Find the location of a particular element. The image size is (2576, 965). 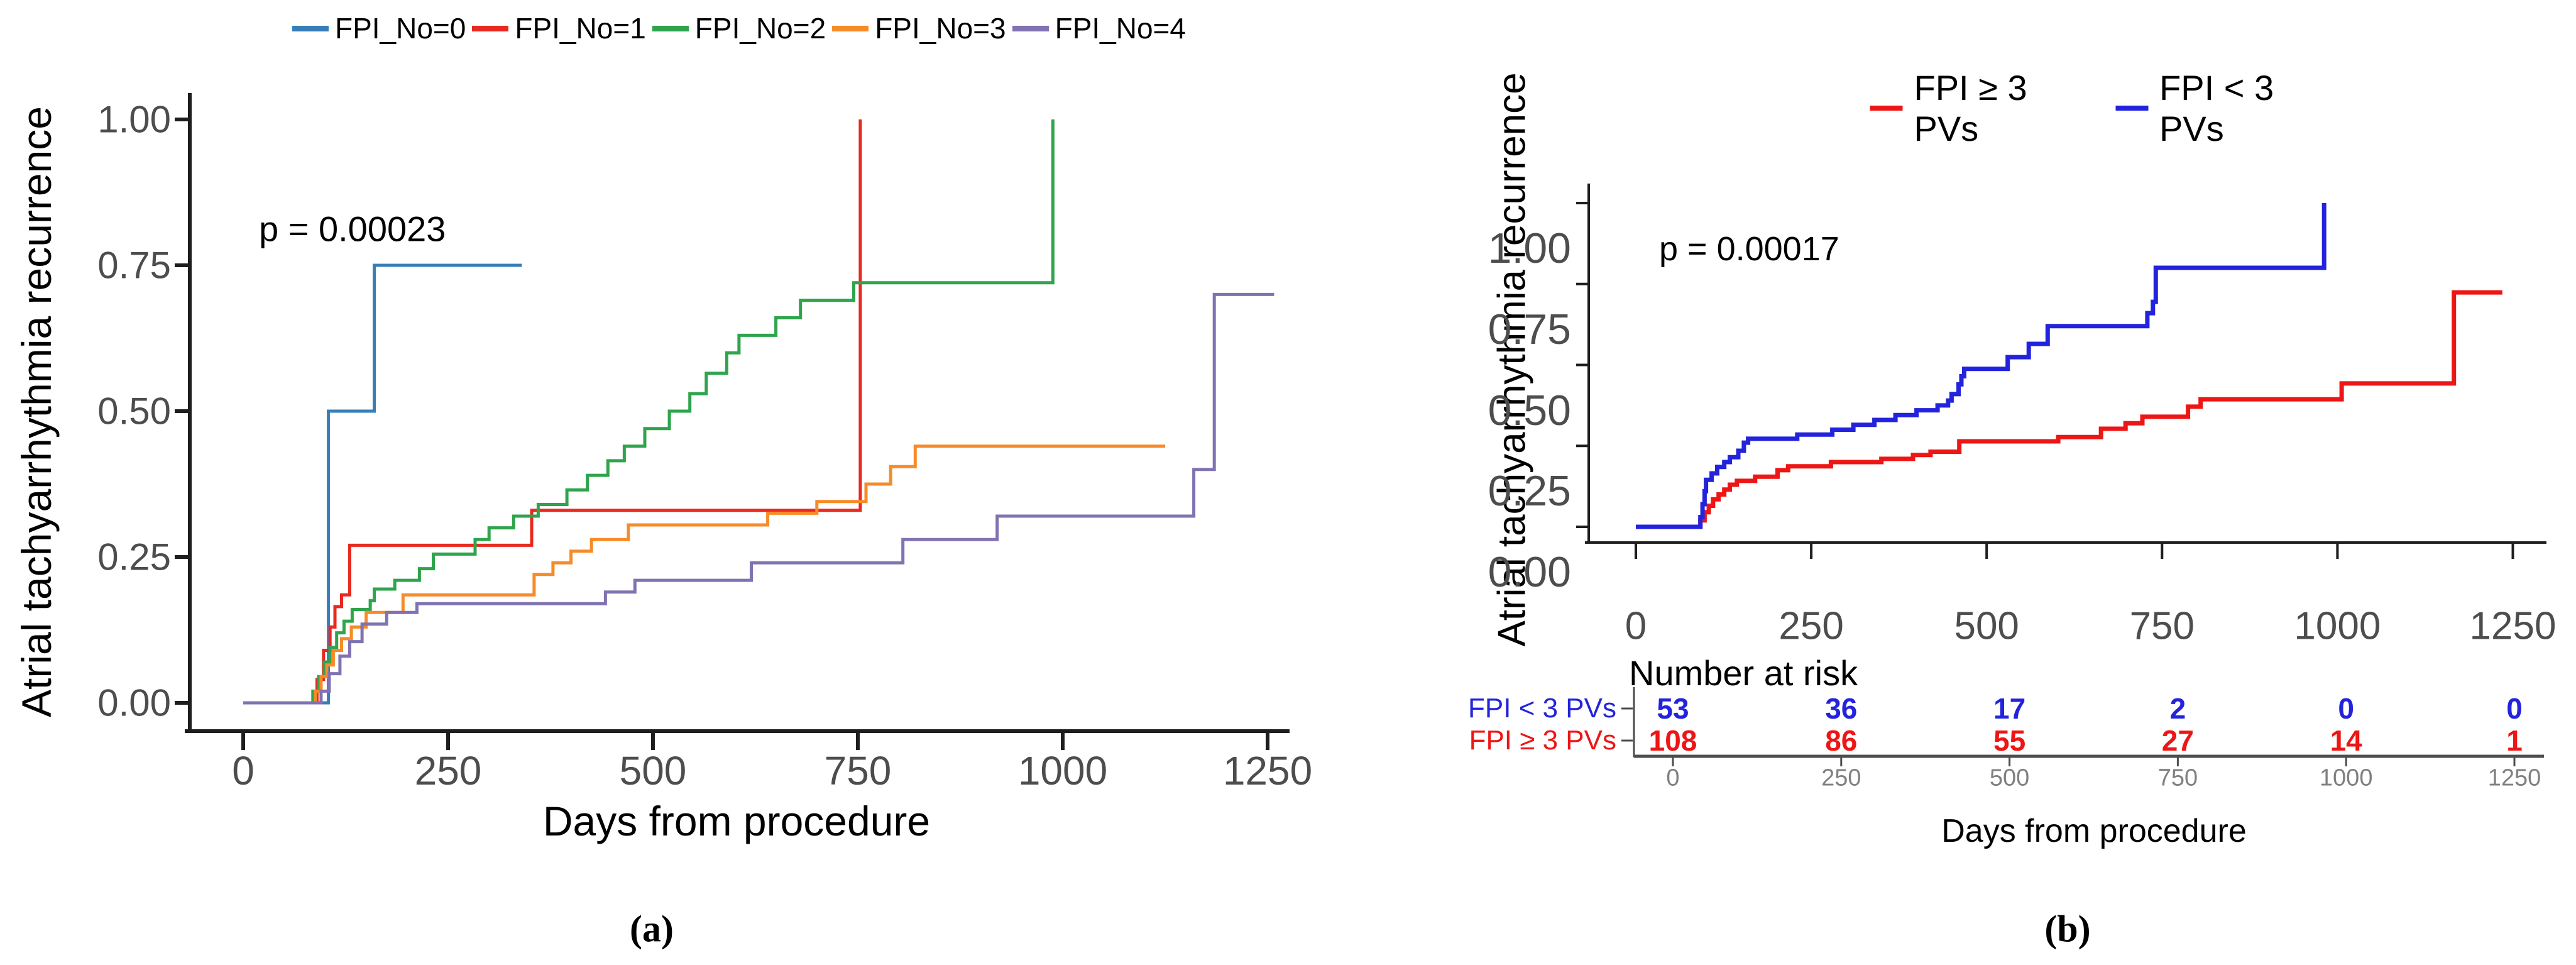

panel-b-number-at-risk-title: Number at risk is located at coordinates (1743, 673).